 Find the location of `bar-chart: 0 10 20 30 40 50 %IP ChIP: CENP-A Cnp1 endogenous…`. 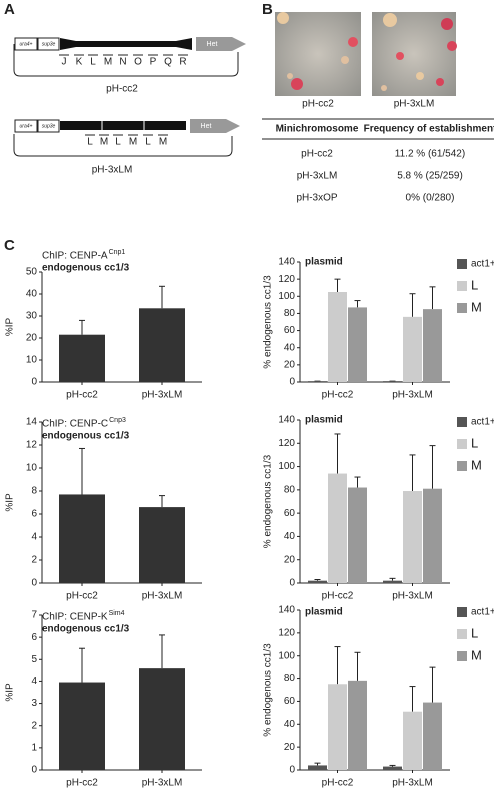

bar-chart: 0 10 20 30 40 50 %IP ChIP: CENP-A Cnp1 endogenous… is located at coordinates (103, 325).